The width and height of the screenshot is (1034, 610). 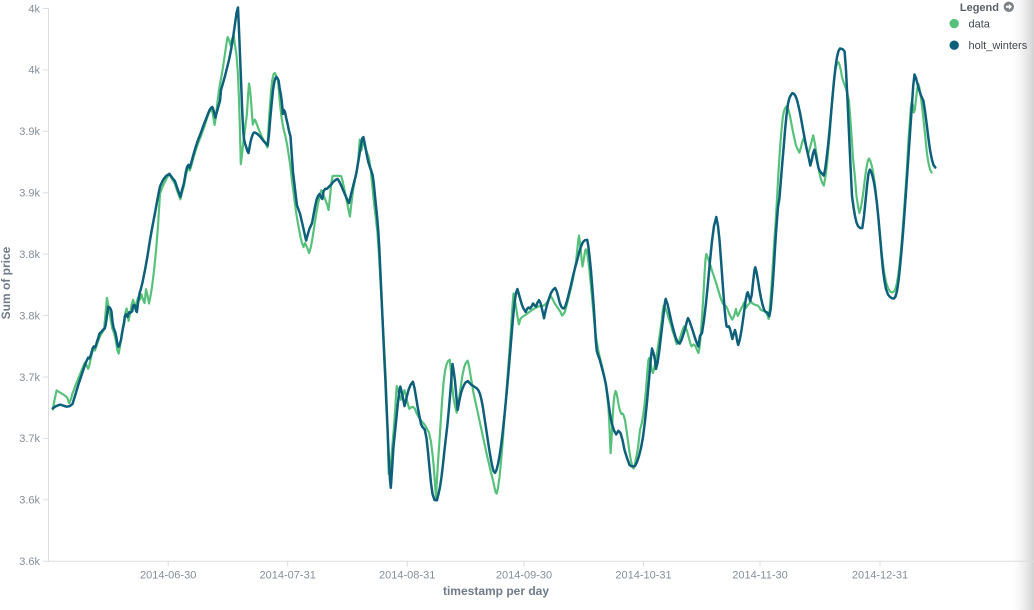 I want to click on svg-text: timestamp per day, so click(x=496, y=591).